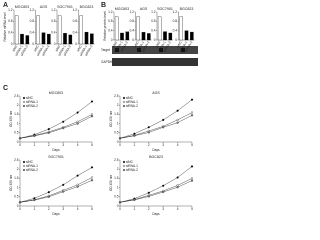  What do you see at coordinates (111, 119) in the screenshot?
I see `y-axis-label: OD 450 nm` at bounding box center [111, 119].